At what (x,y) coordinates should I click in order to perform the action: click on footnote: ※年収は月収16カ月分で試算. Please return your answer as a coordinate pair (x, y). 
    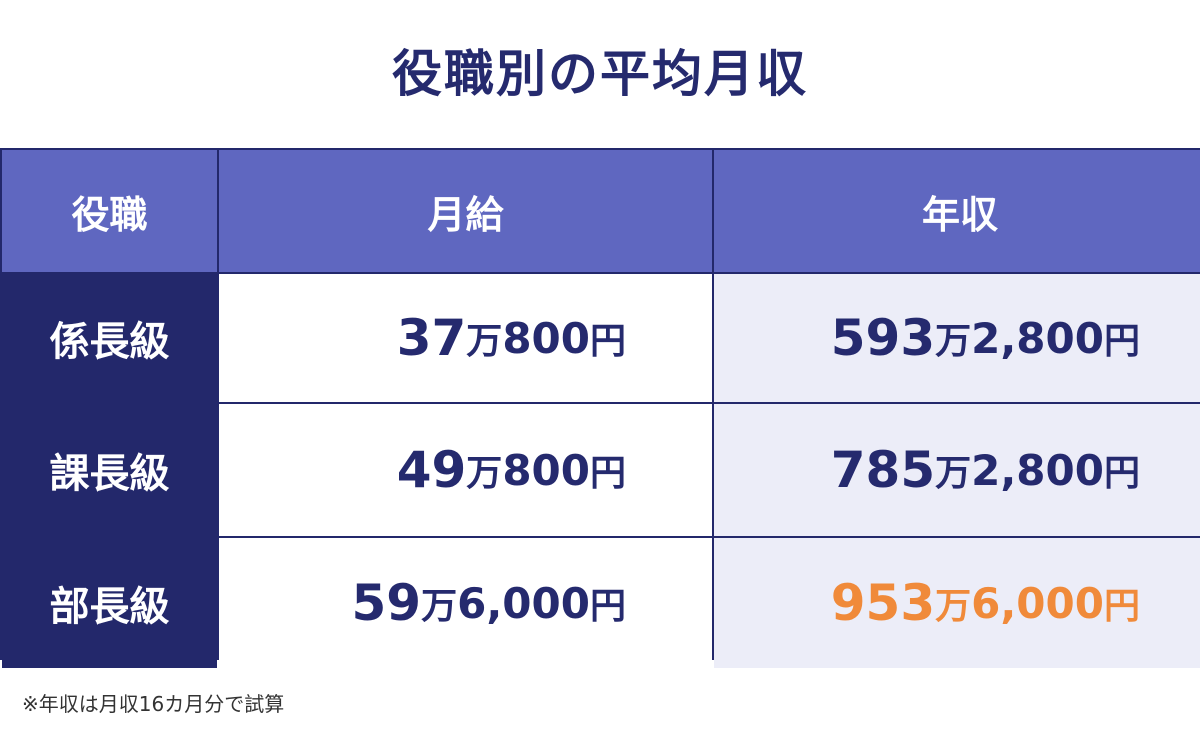
    Looking at the image, I should click on (153, 704).